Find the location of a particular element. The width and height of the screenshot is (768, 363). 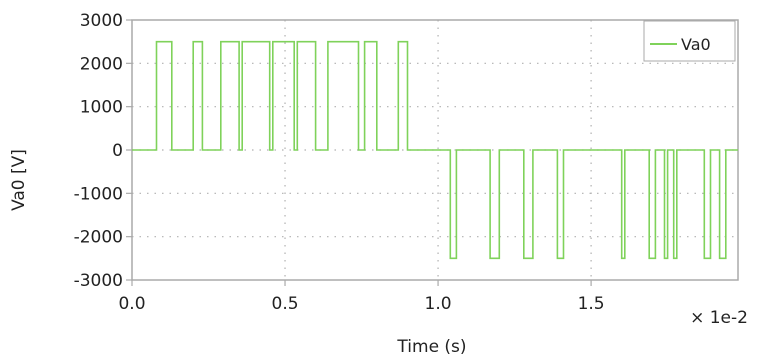

x-tick-label: 0.0 is located at coordinates (131, 304).